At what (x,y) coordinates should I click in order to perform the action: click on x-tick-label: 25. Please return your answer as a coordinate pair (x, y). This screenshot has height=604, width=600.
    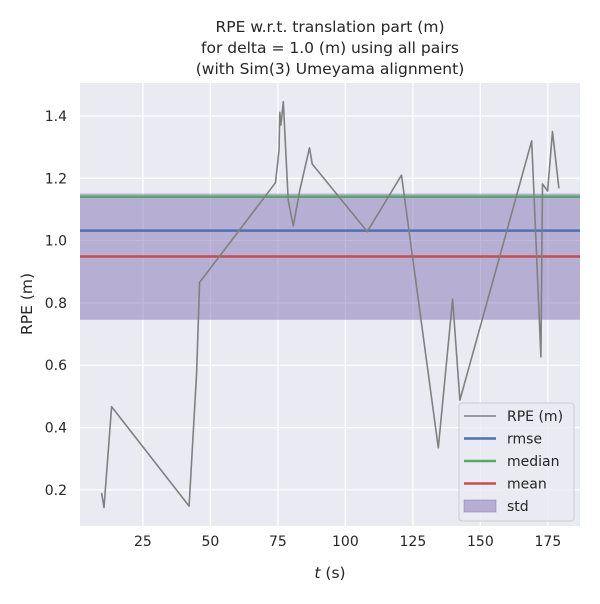
    Looking at the image, I should click on (143, 542).